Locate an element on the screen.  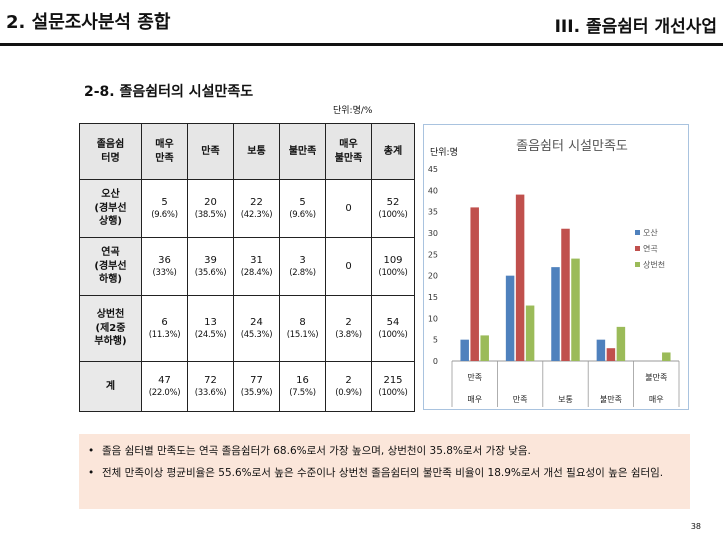
cell-count: 2 is located at coordinates (348, 323).